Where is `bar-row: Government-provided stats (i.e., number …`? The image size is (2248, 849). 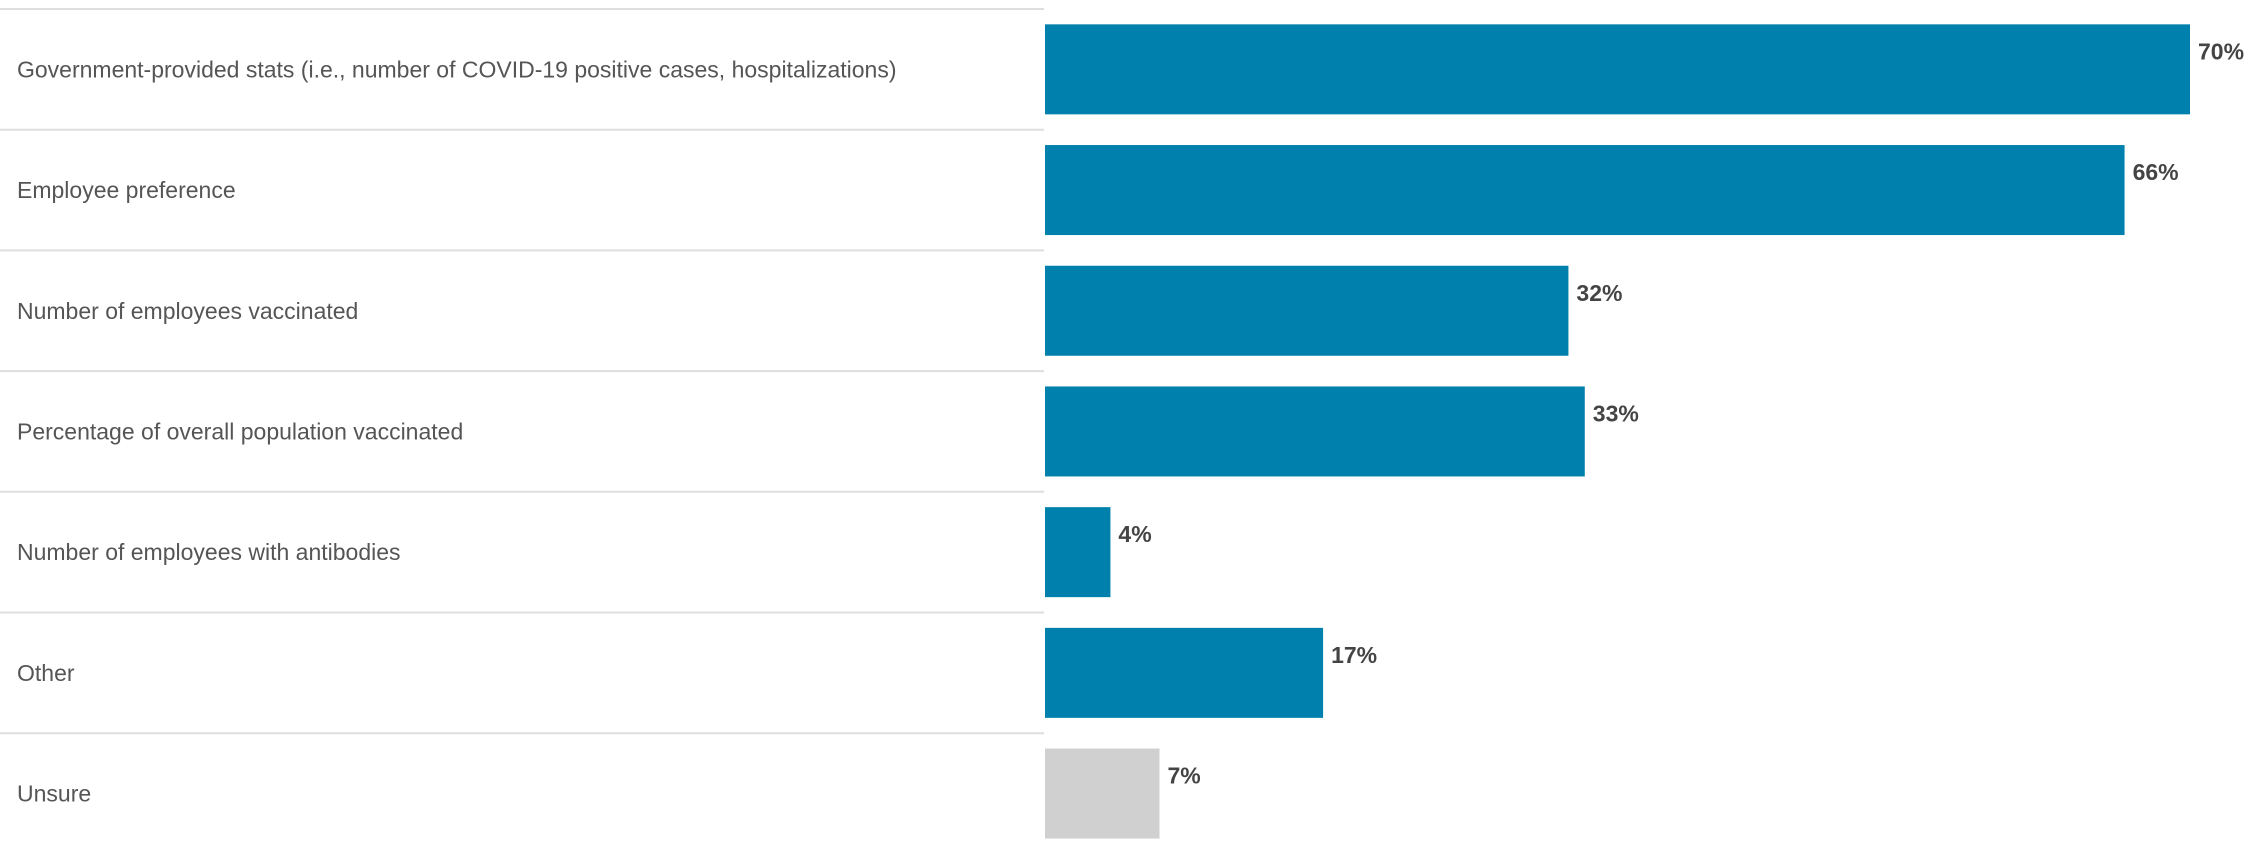
bar-row: Government-provided stats (i.e., number … is located at coordinates (1130, 69).